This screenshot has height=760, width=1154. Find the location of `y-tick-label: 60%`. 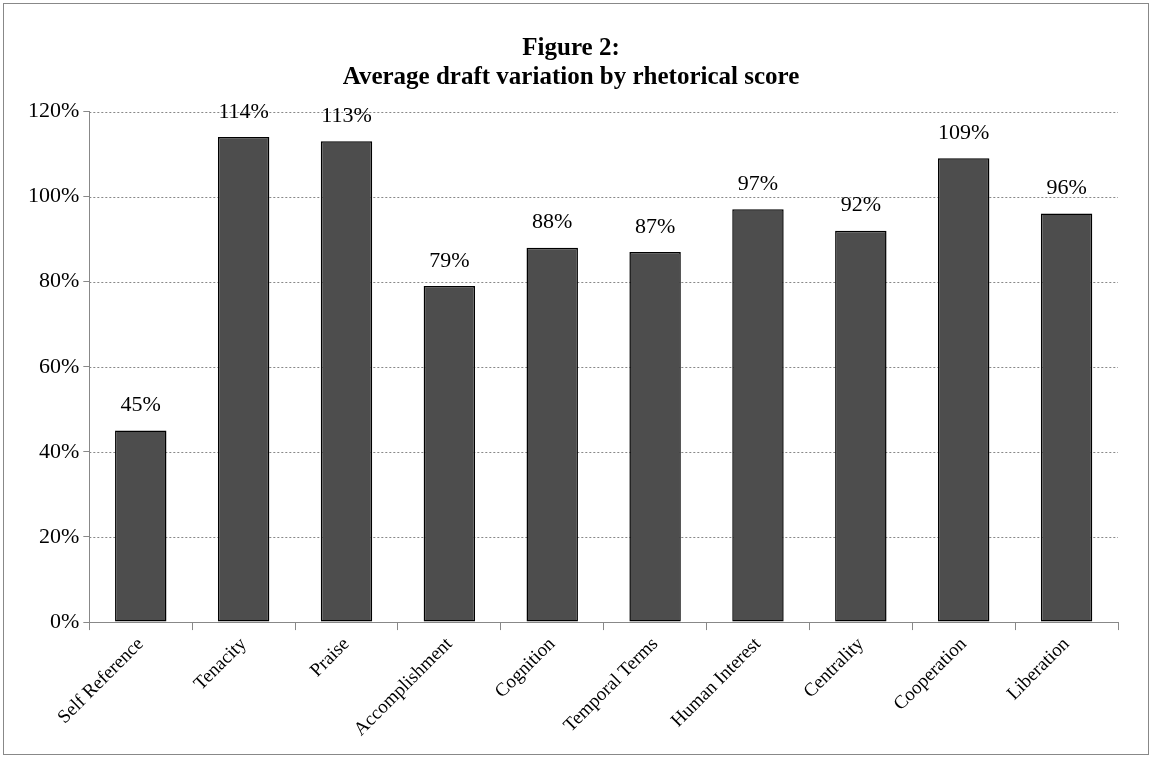

y-tick-label: 60% is located at coordinates (59, 365).